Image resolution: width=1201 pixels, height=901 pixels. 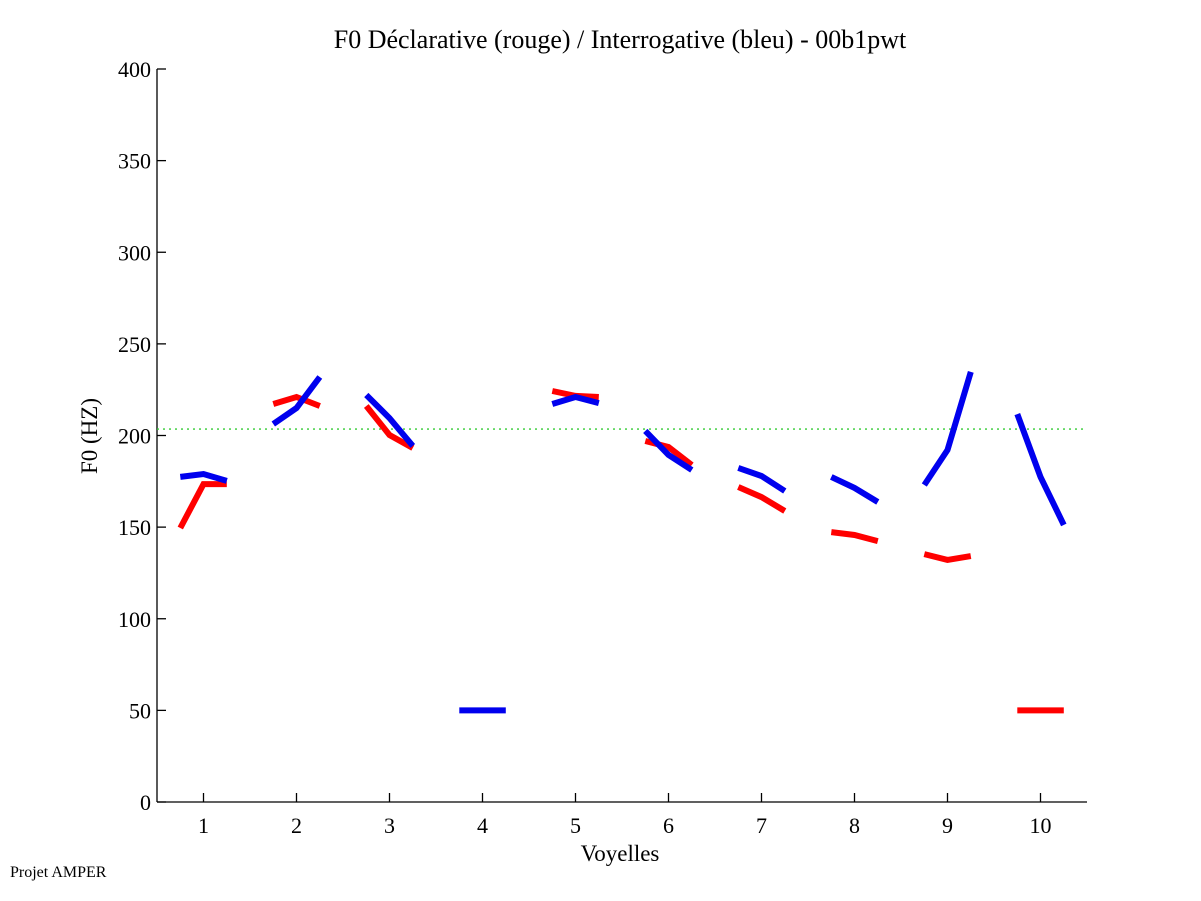 I want to click on x-tick-label: 7, so click(x=761, y=825).